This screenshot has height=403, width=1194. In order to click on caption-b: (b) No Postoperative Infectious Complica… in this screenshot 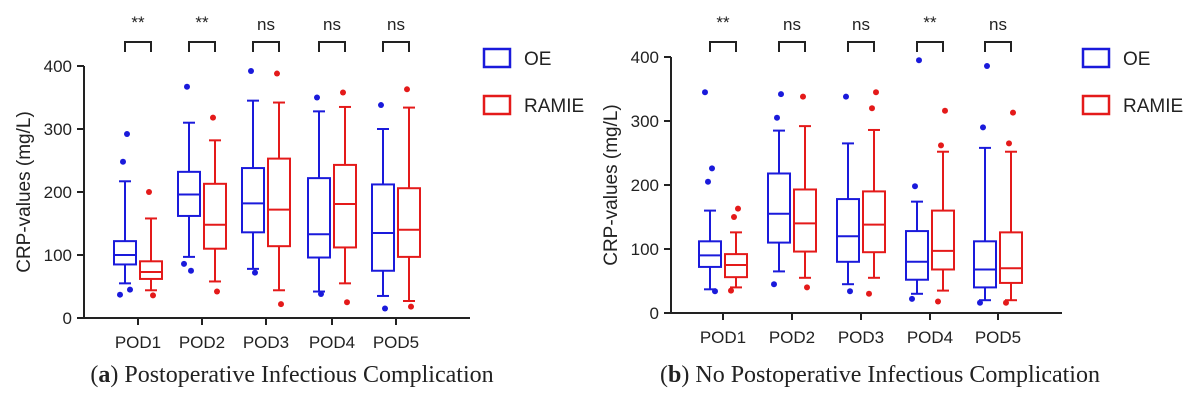, I will do `click(880, 375)`.